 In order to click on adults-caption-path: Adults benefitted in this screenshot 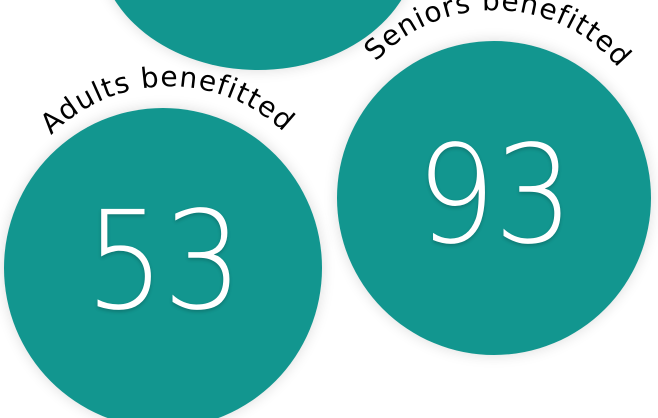, I will do `click(167, 100)`.